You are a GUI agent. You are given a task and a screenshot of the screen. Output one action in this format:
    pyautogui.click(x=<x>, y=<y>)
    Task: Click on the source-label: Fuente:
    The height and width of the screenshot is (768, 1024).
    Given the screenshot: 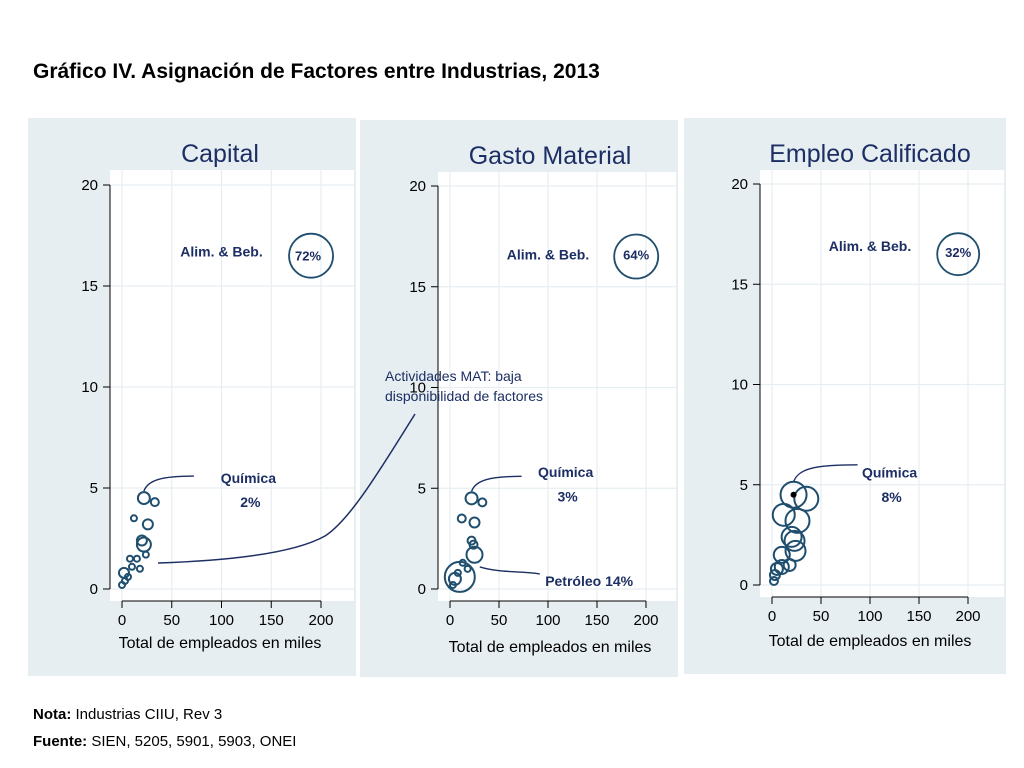 What is the action you would take?
    pyautogui.click(x=60, y=741)
    